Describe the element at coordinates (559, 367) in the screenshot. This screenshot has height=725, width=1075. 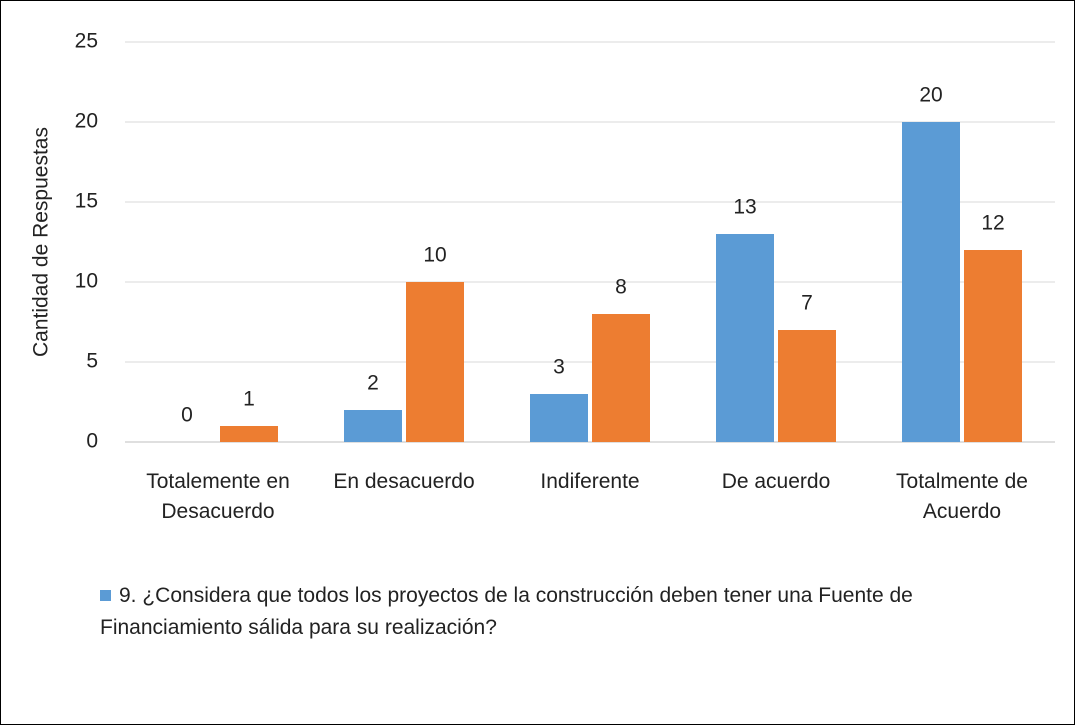
I see `data-label: 3` at that location.